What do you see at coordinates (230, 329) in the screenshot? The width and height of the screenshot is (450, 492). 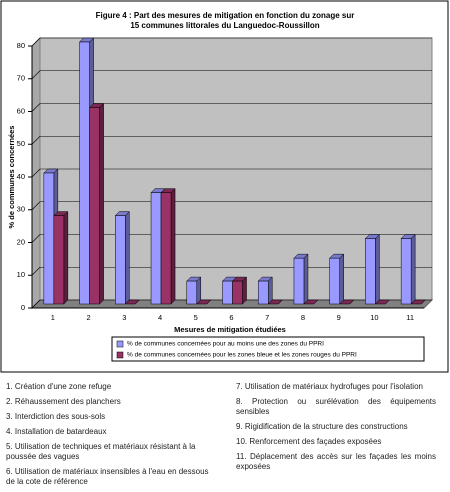 I see `x-axis-label: Mesures de mitigation étudiées` at bounding box center [230, 329].